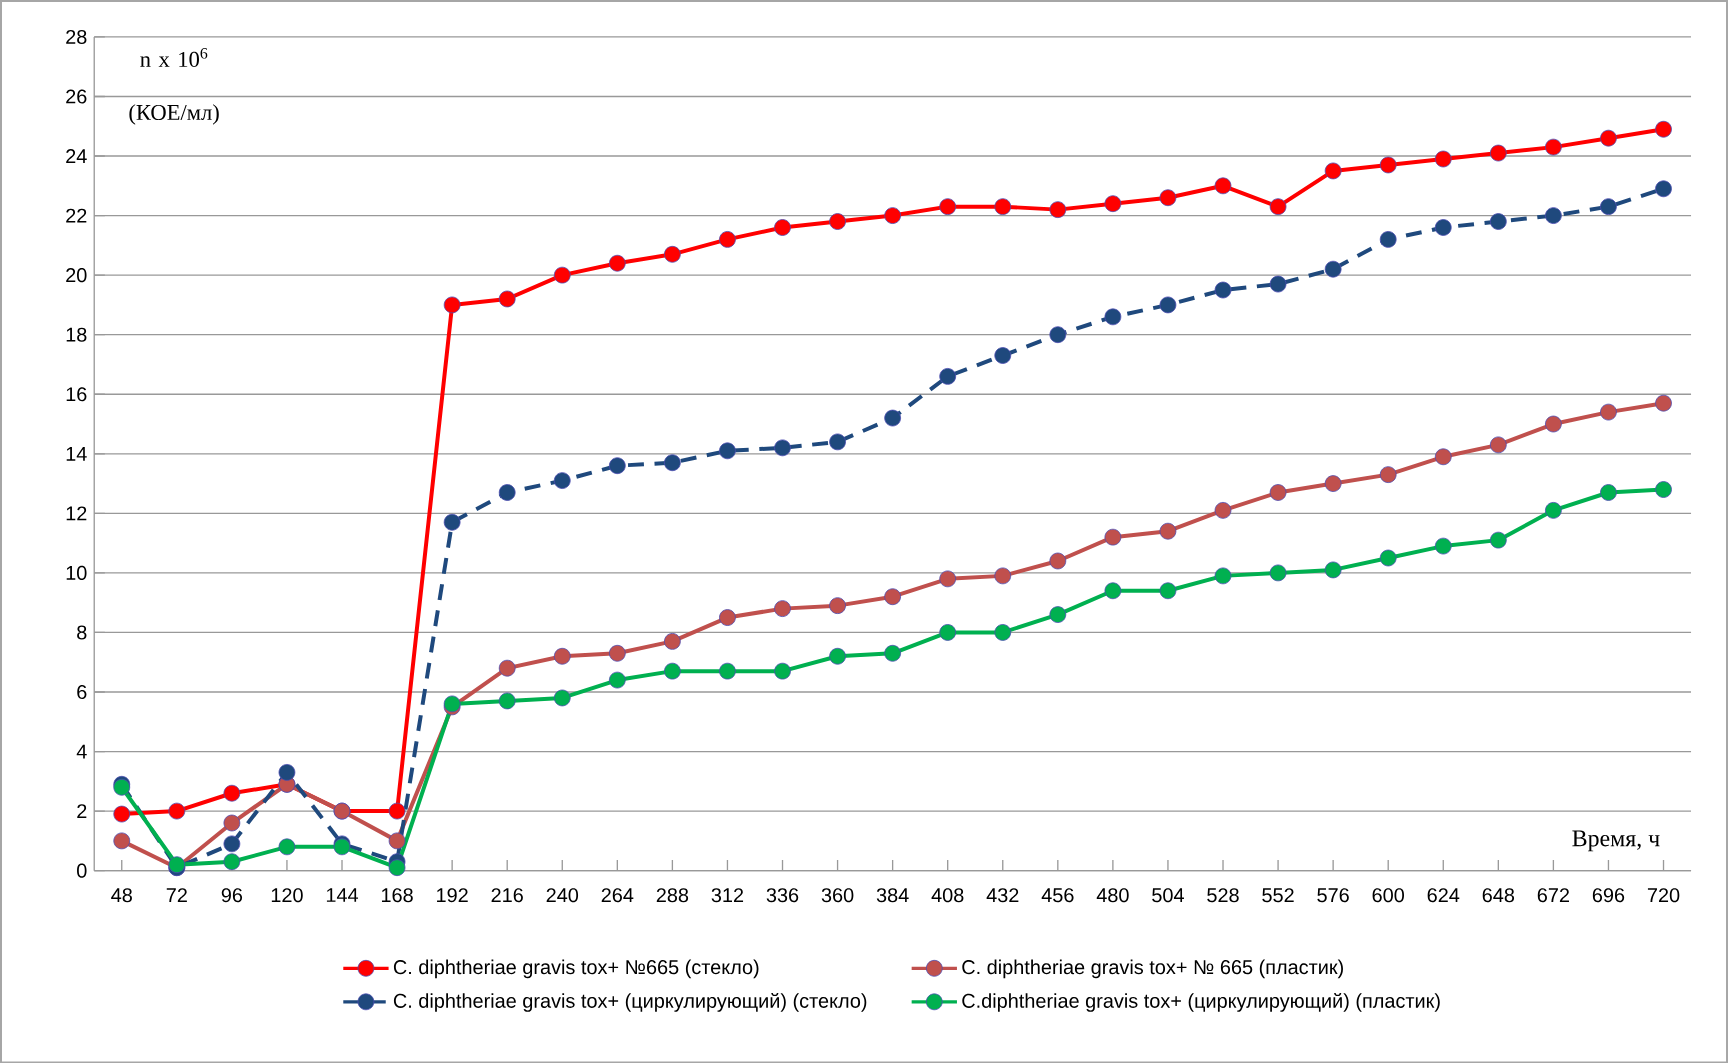 This screenshot has height=1063, width=1728. What do you see at coordinates (232, 895) in the screenshot?
I see `x-tick-label: 96` at bounding box center [232, 895].